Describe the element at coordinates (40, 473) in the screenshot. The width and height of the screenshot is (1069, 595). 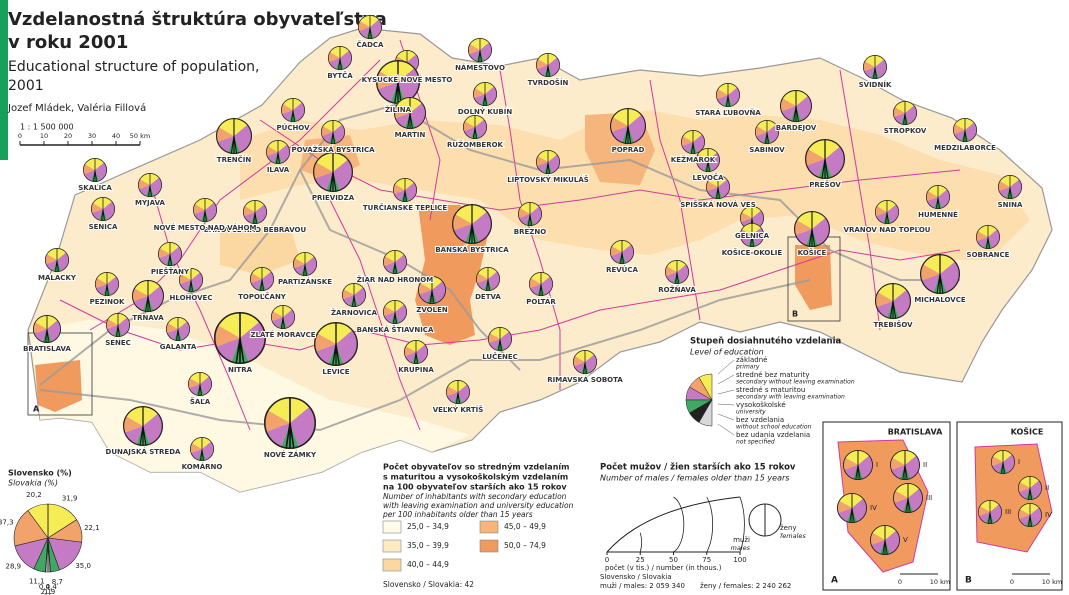
I see `pie-title: Slovensko (%)` at that location.